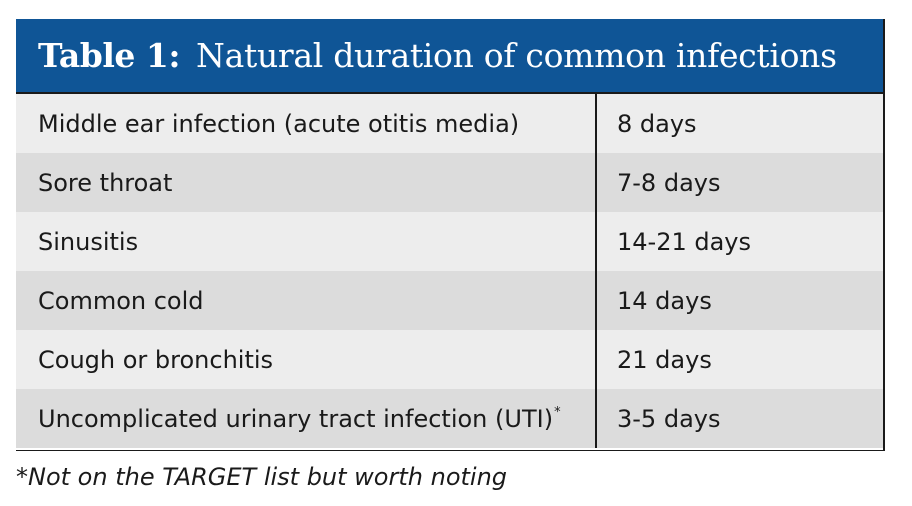 This screenshot has height=506, width=912. I want to click on table-row: Common cold 14 days, so click(449, 300).